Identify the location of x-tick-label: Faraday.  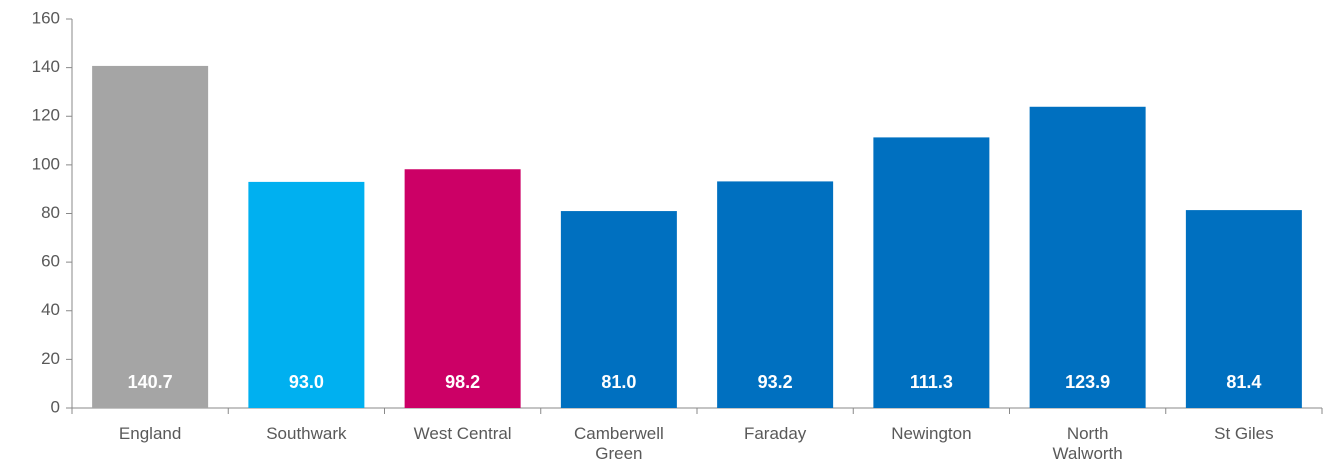
(775, 433).